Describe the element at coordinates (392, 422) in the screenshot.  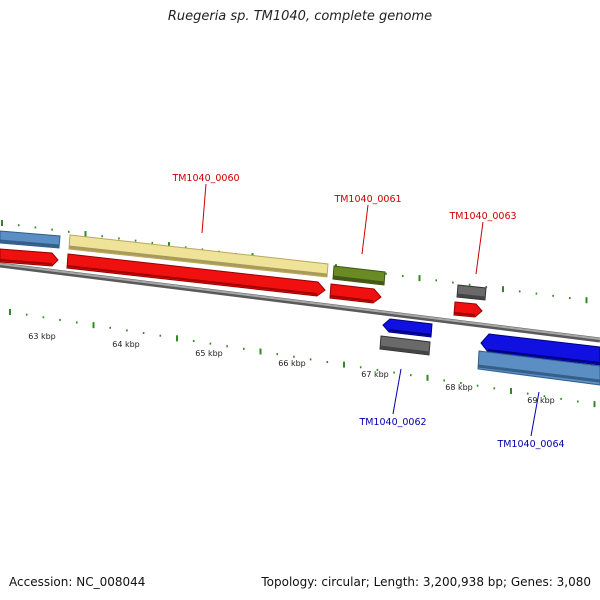
I see `gene-label-tm1040-0062: TM1040_0062` at that location.